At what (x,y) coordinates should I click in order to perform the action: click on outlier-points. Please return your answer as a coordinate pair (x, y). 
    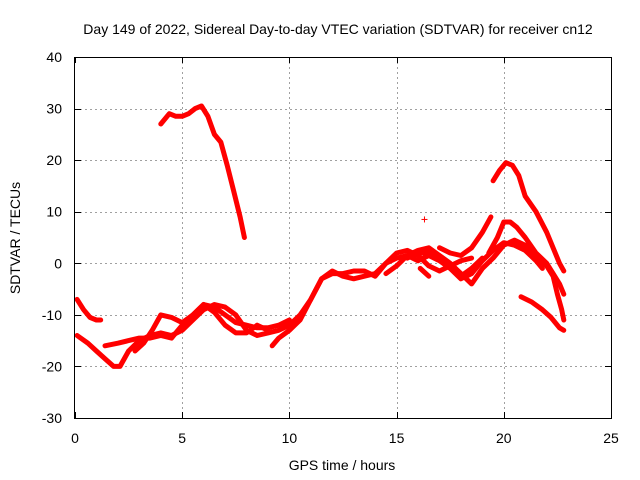
    Looking at the image, I should click on (424, 219).